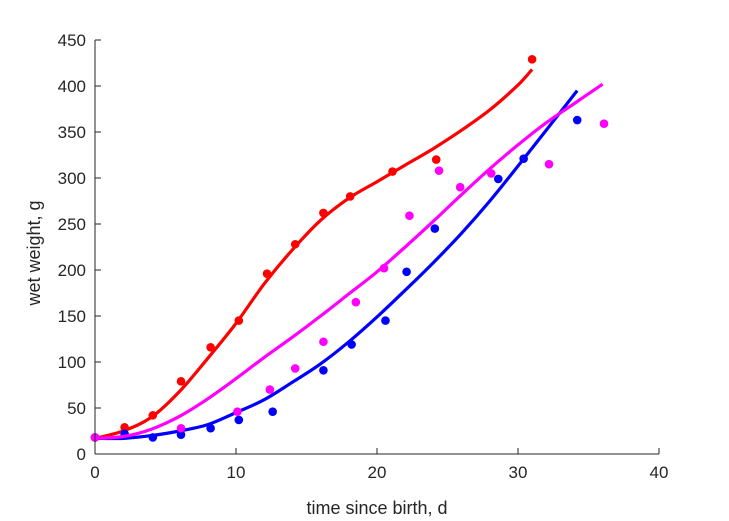 The image size is (729, 521). What do you see at coordinates (518, 472) in the screenshot?
I see `x-tick-label: 30` at bounding box center [518, 472].